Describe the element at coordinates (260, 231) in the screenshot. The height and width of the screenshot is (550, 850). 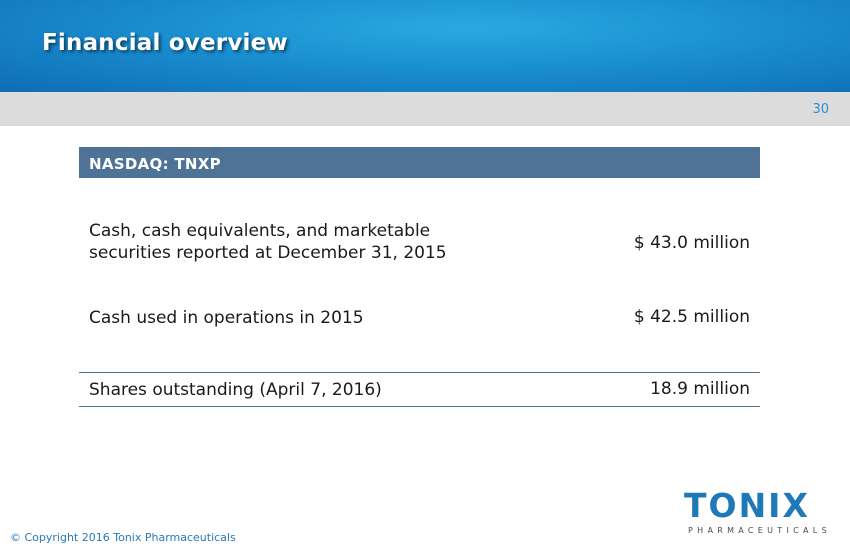
I see `row-label-cash-line1: Cash, cash equivalents, and marketable` at that location.